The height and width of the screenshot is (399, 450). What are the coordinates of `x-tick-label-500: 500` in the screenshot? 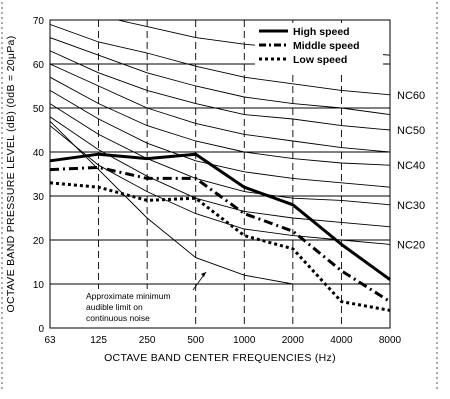 It's located at (195, 340).